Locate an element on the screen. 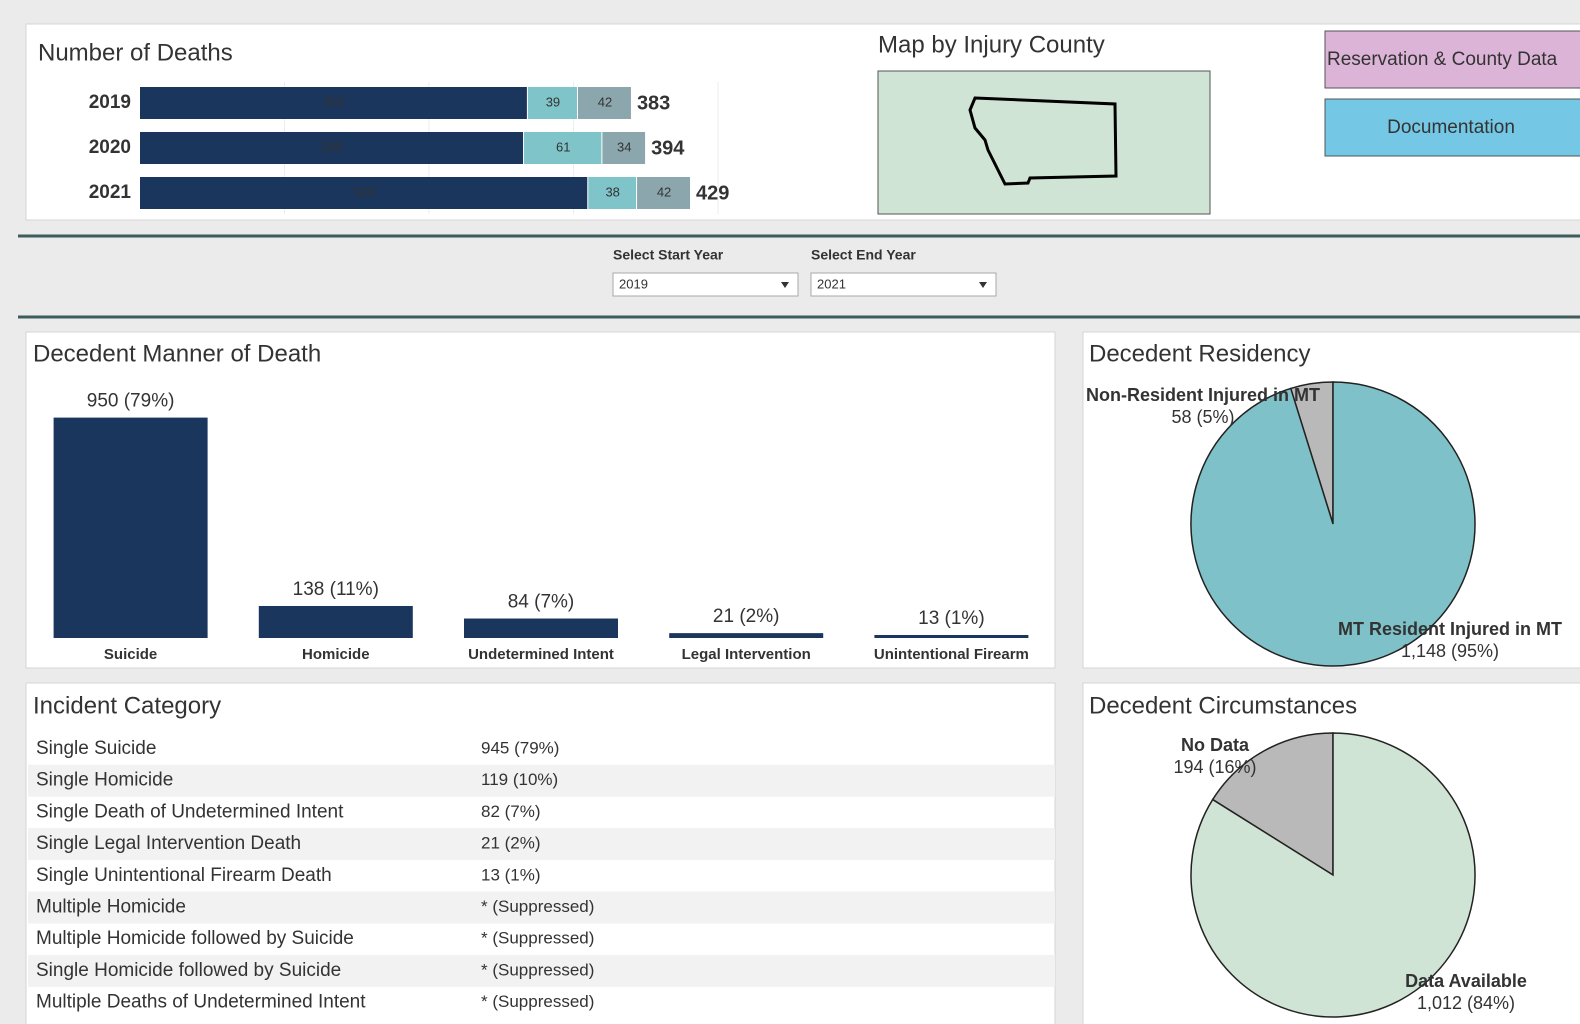 This screenshot has width=1580, height=1024. slice-value: 1,148 (95%) is located at coordinates (1450, 651).